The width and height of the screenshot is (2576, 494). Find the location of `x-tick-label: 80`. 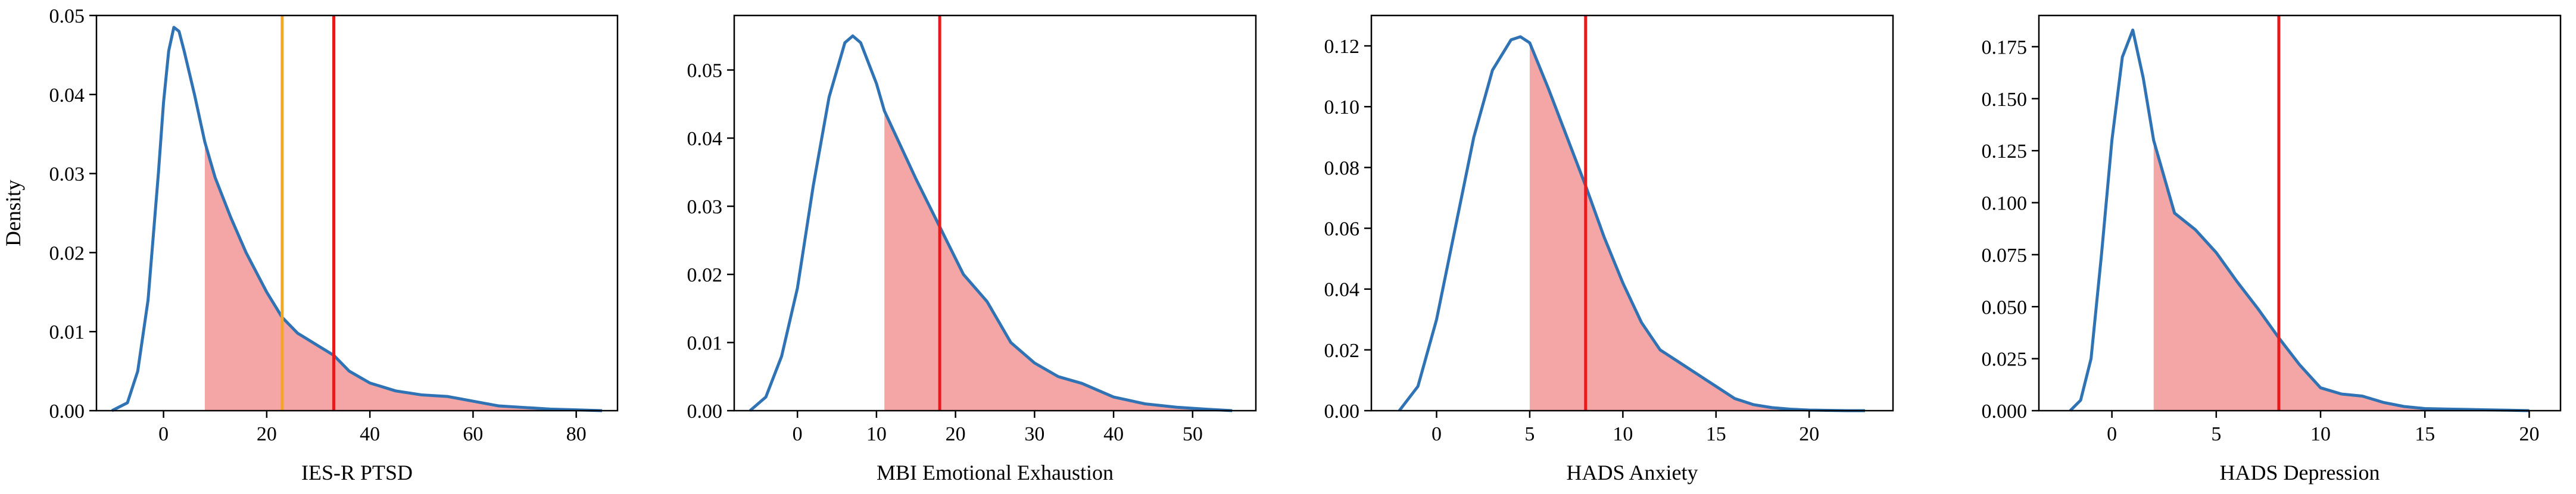

x-tick-label: 80 is located at coordinates (577, 434).